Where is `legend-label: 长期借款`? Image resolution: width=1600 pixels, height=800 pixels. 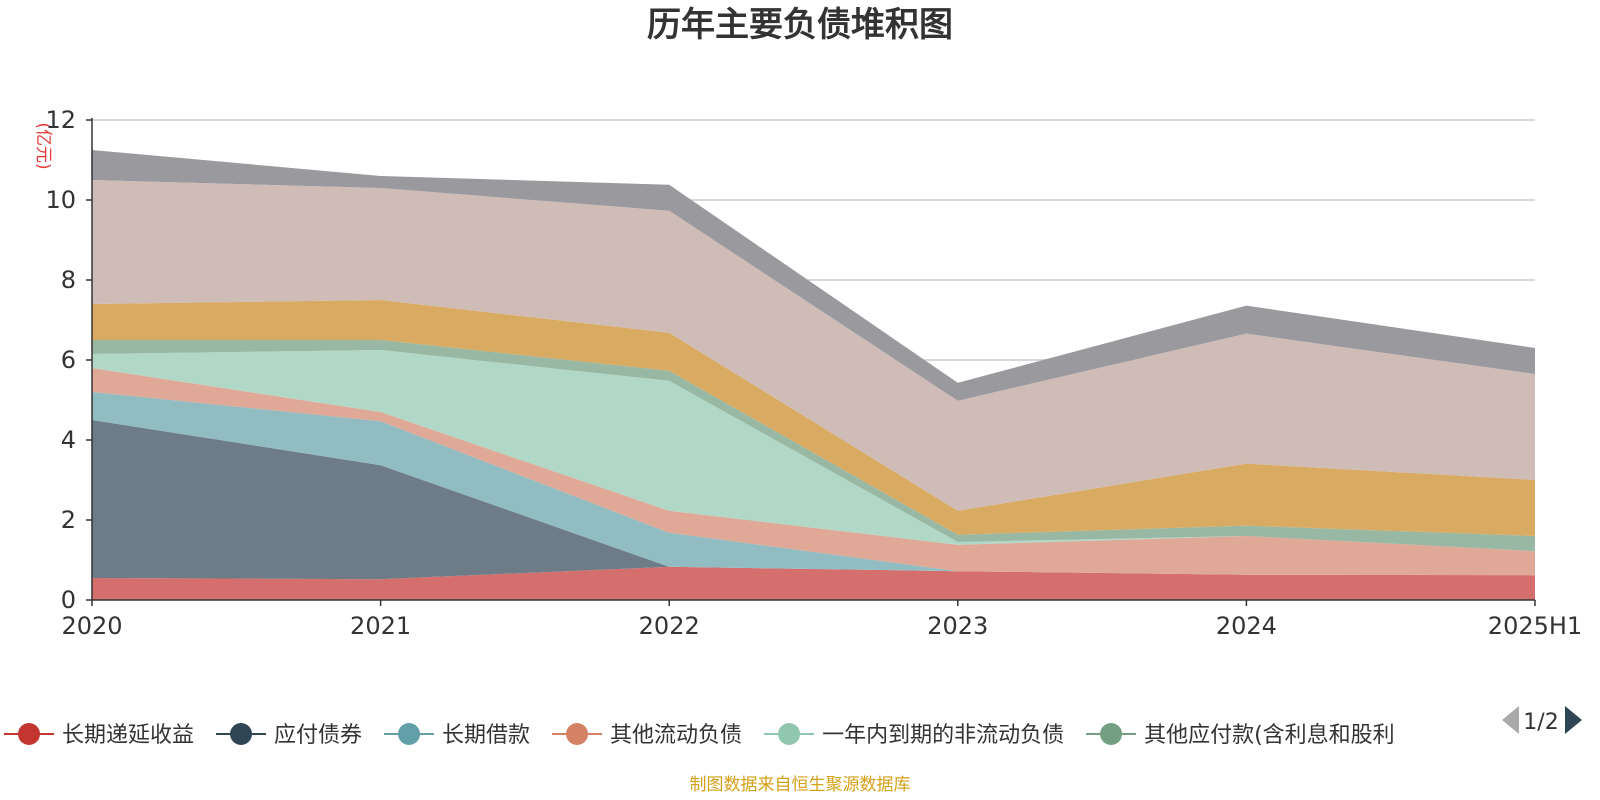
legend-label: 长期借款 is located at coordinates (486, 735).